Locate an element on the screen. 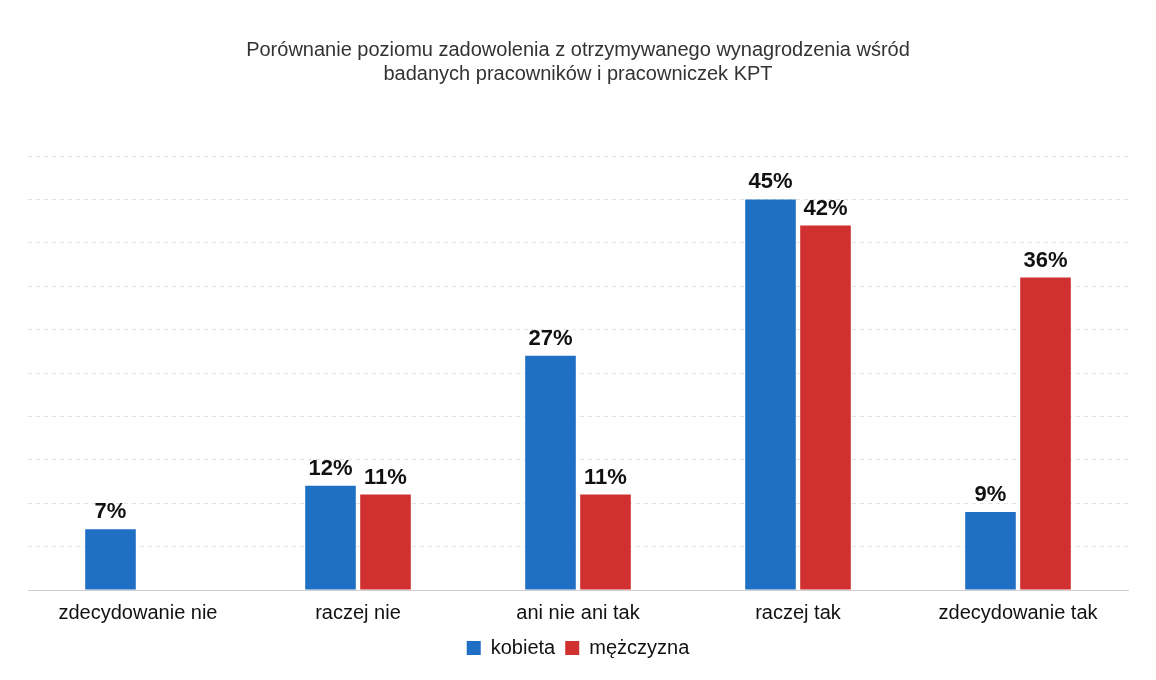 The height and width of the screenshot is (680, 1156). data-label: 36% is located at coordinates (1045, 259).